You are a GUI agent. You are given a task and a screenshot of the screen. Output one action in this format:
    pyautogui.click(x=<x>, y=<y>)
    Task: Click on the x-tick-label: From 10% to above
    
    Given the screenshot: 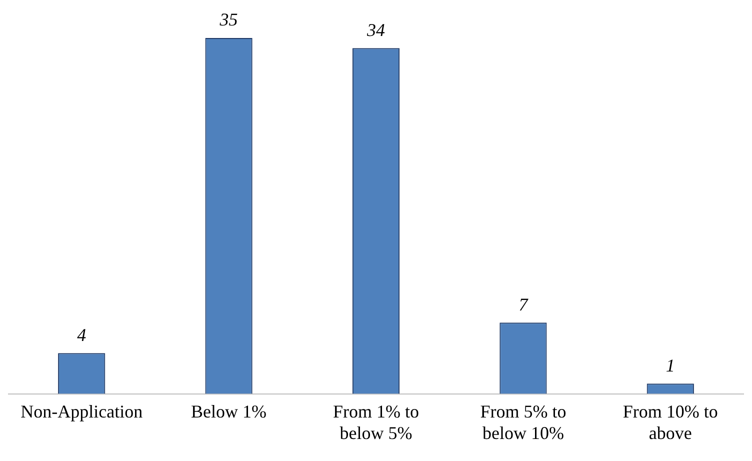 What is the action you would take?
    pyautogui.click(x=670, y=422)
    